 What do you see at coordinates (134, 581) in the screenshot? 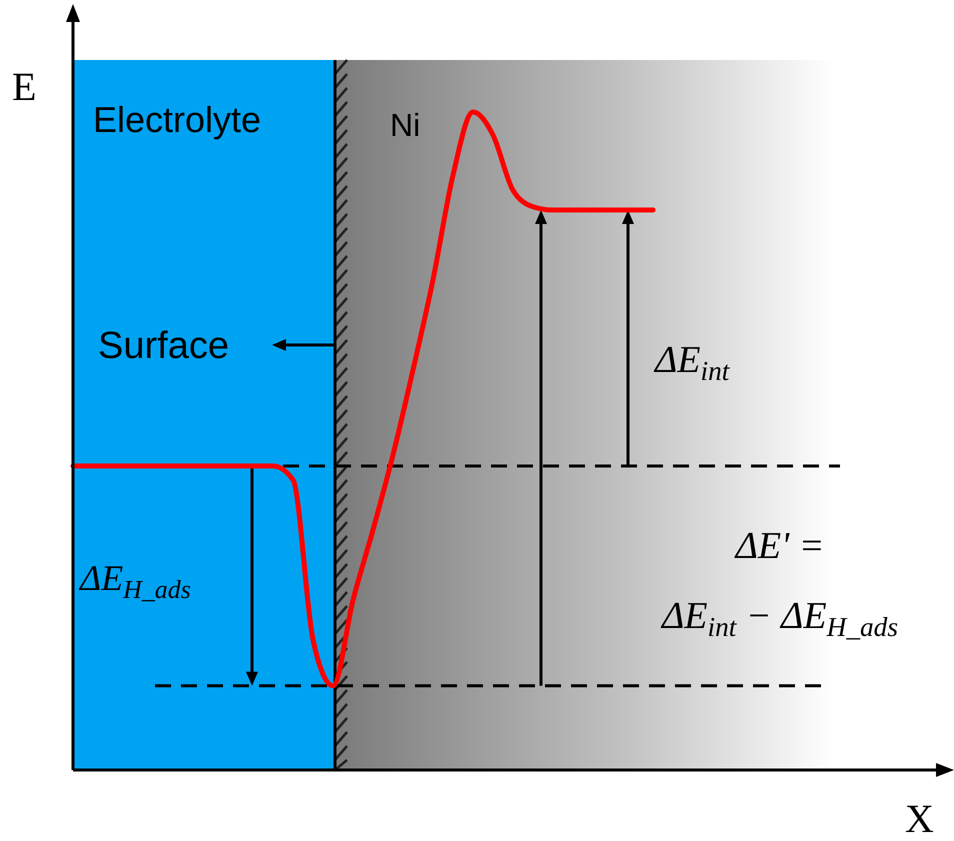
I see `annotation: ΔE$_{H_ads}$` at bounding box center [134, 581].